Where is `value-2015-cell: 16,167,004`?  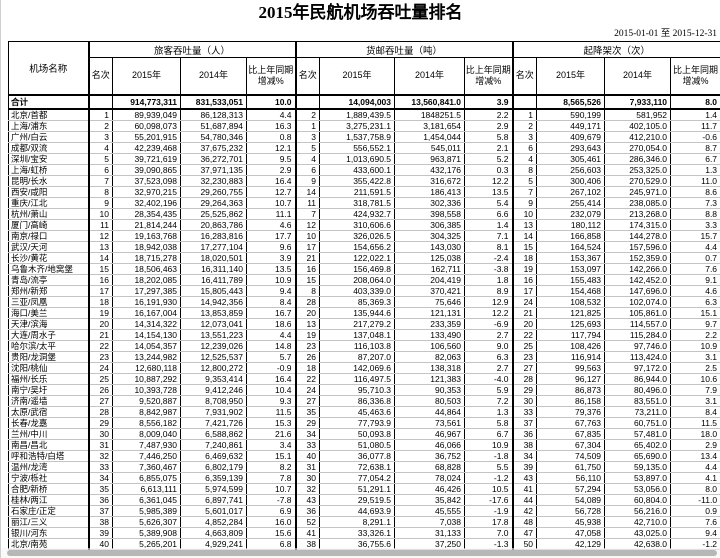
value-2015-cell: 16,167,004 is located at coordinates (146, 313).